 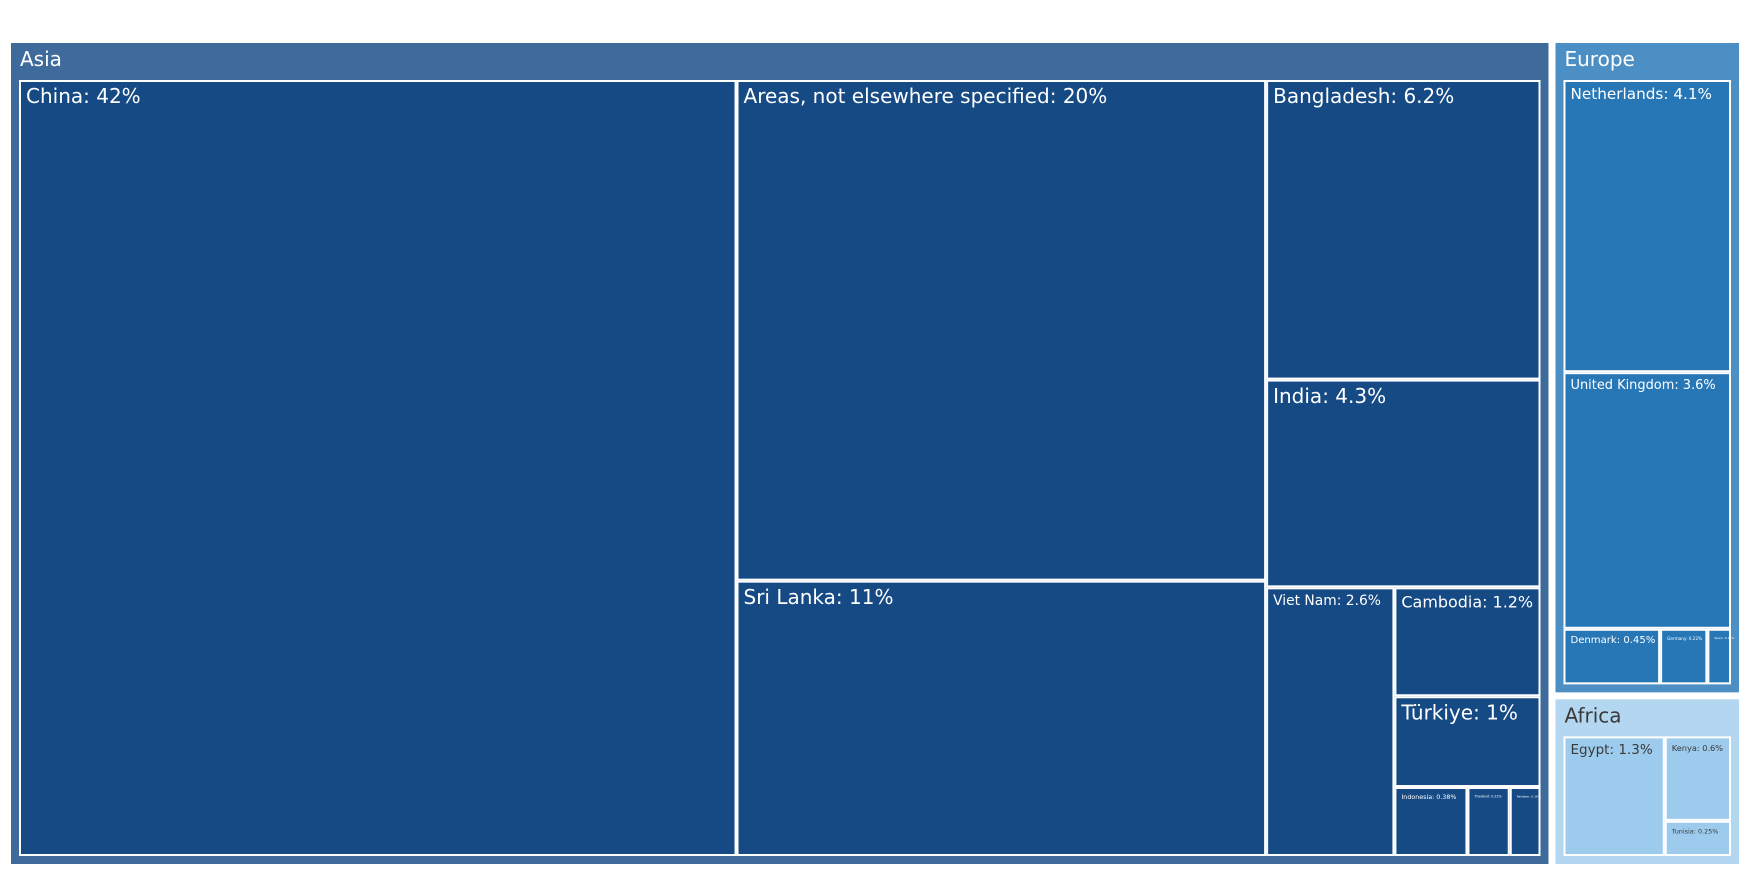 I want to click on tile-label-areas-not-elsewhere-specified: Areas, not elsewhere specified: 20%, so click(x=926, y=96).